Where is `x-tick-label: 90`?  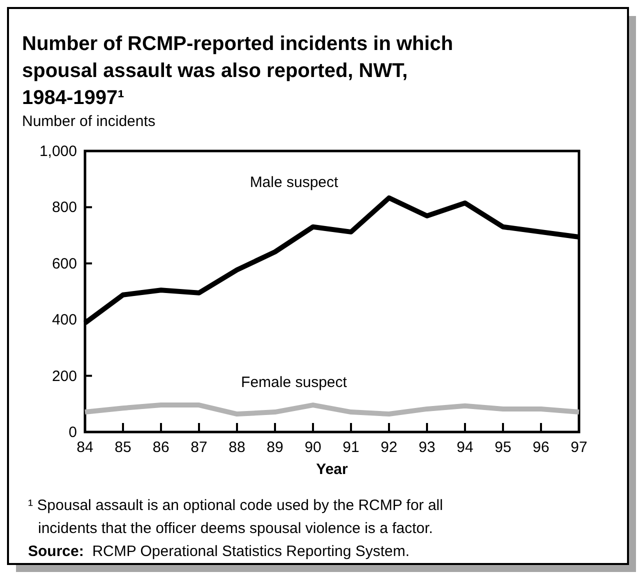
x-tick-label: 90 is located at coordinates (313, 447).